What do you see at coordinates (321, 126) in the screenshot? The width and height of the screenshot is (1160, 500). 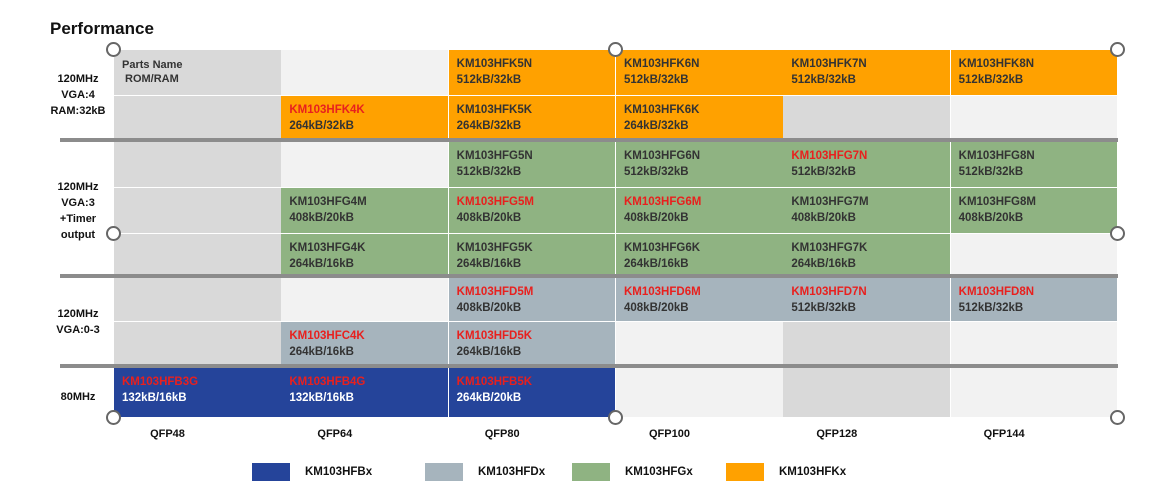 I see `part-memory: 264kB/32kB` at bounding box center [321, 126].